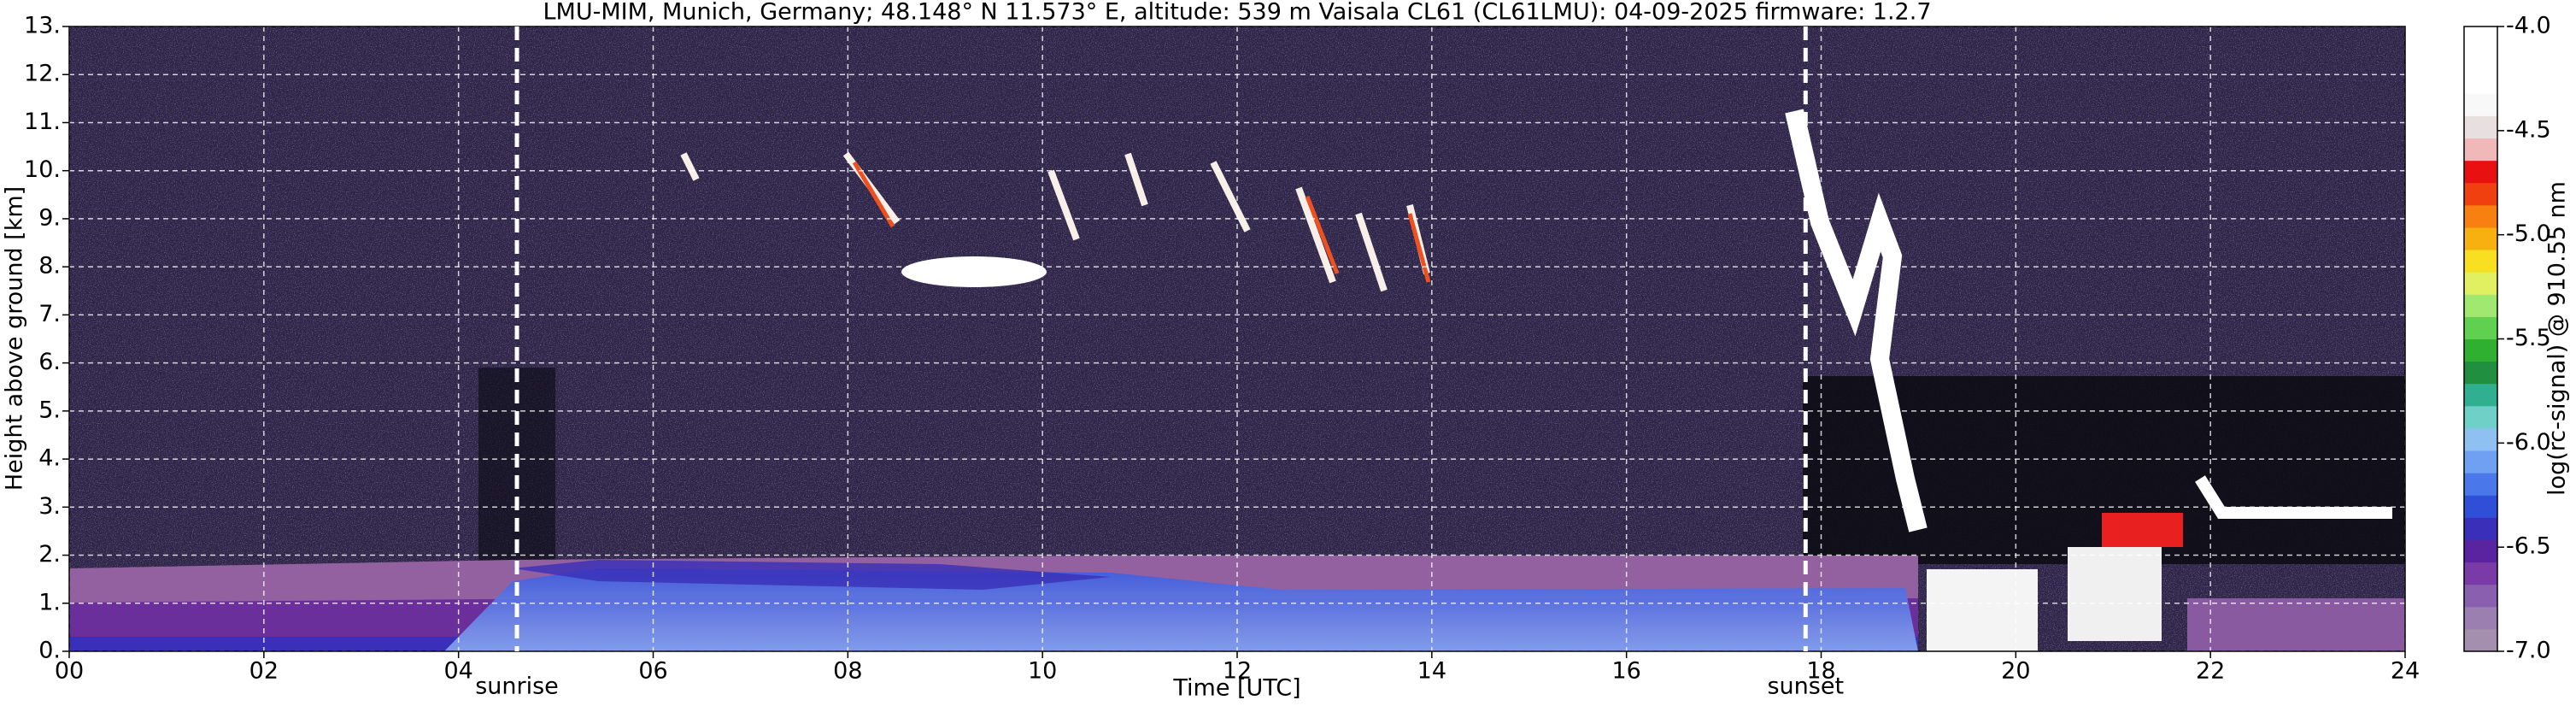 The image size is (2576, 706). I want to click on y-tick-label: 0., so click(49, 651).